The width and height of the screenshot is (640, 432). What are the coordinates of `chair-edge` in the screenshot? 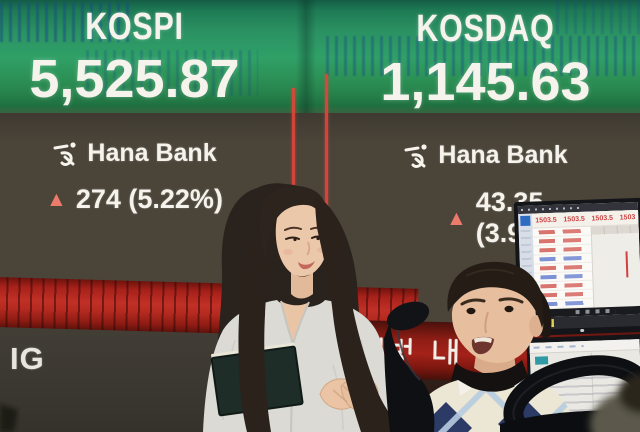 It's located at (9, 418).